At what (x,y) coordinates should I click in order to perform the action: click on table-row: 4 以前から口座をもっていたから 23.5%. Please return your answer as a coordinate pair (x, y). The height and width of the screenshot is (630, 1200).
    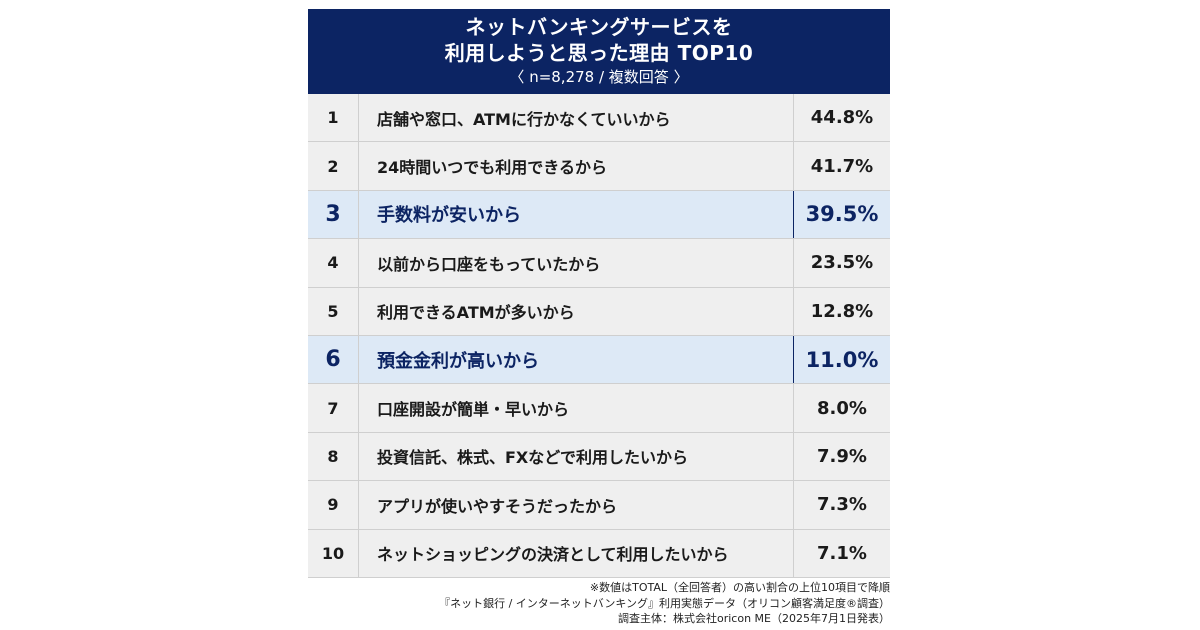
    Looking at the image, I should click on (599, 263).